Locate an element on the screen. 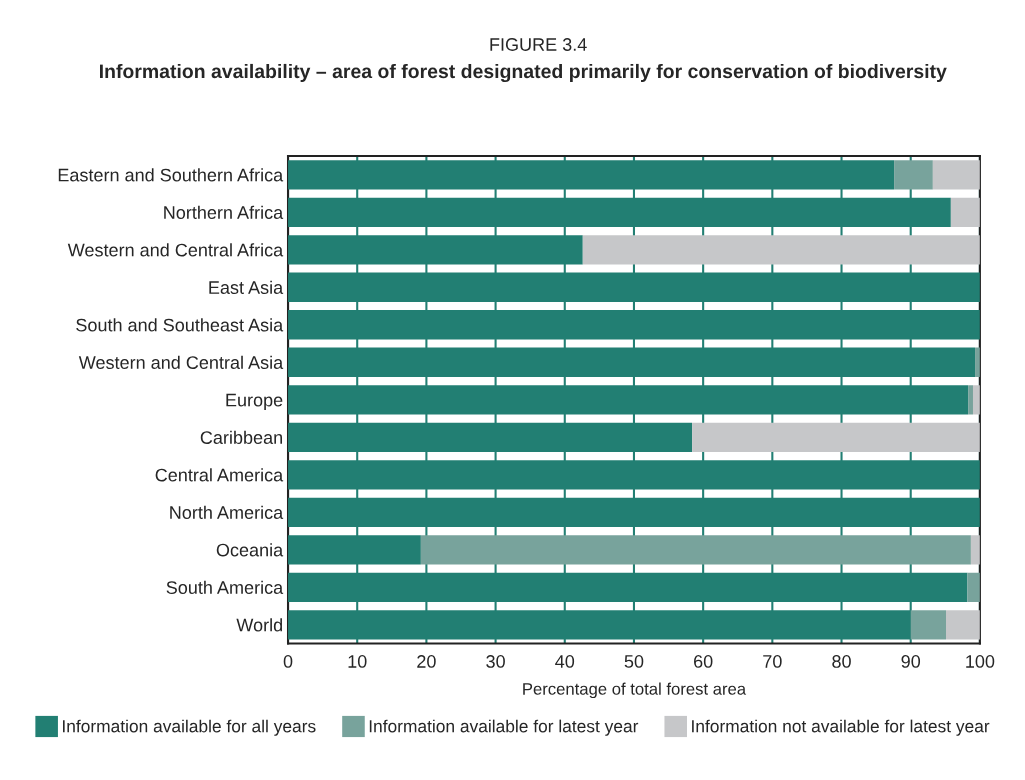  x-tick-label: 60 is located at coordinates (703, 661).